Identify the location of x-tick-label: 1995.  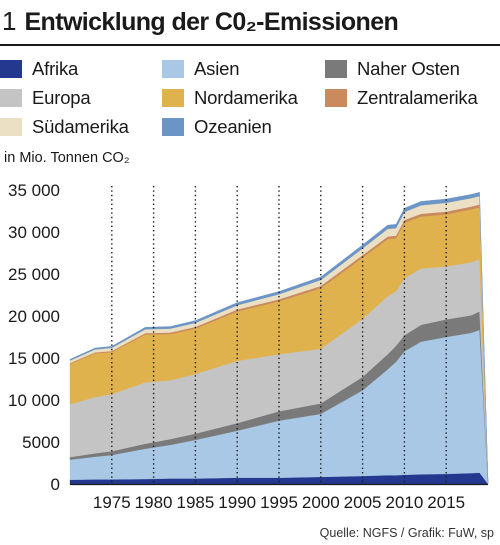
(279, 502).